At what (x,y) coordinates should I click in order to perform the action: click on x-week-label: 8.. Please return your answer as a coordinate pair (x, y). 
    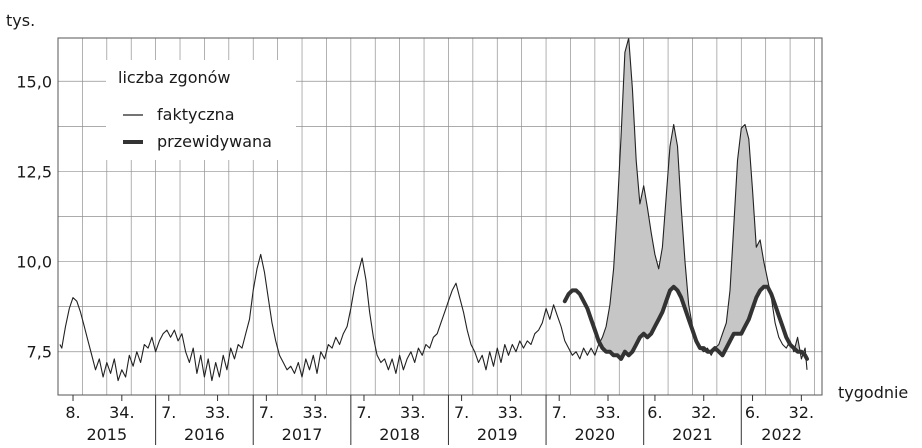
    Looking at the image, I should click on (72, 412).